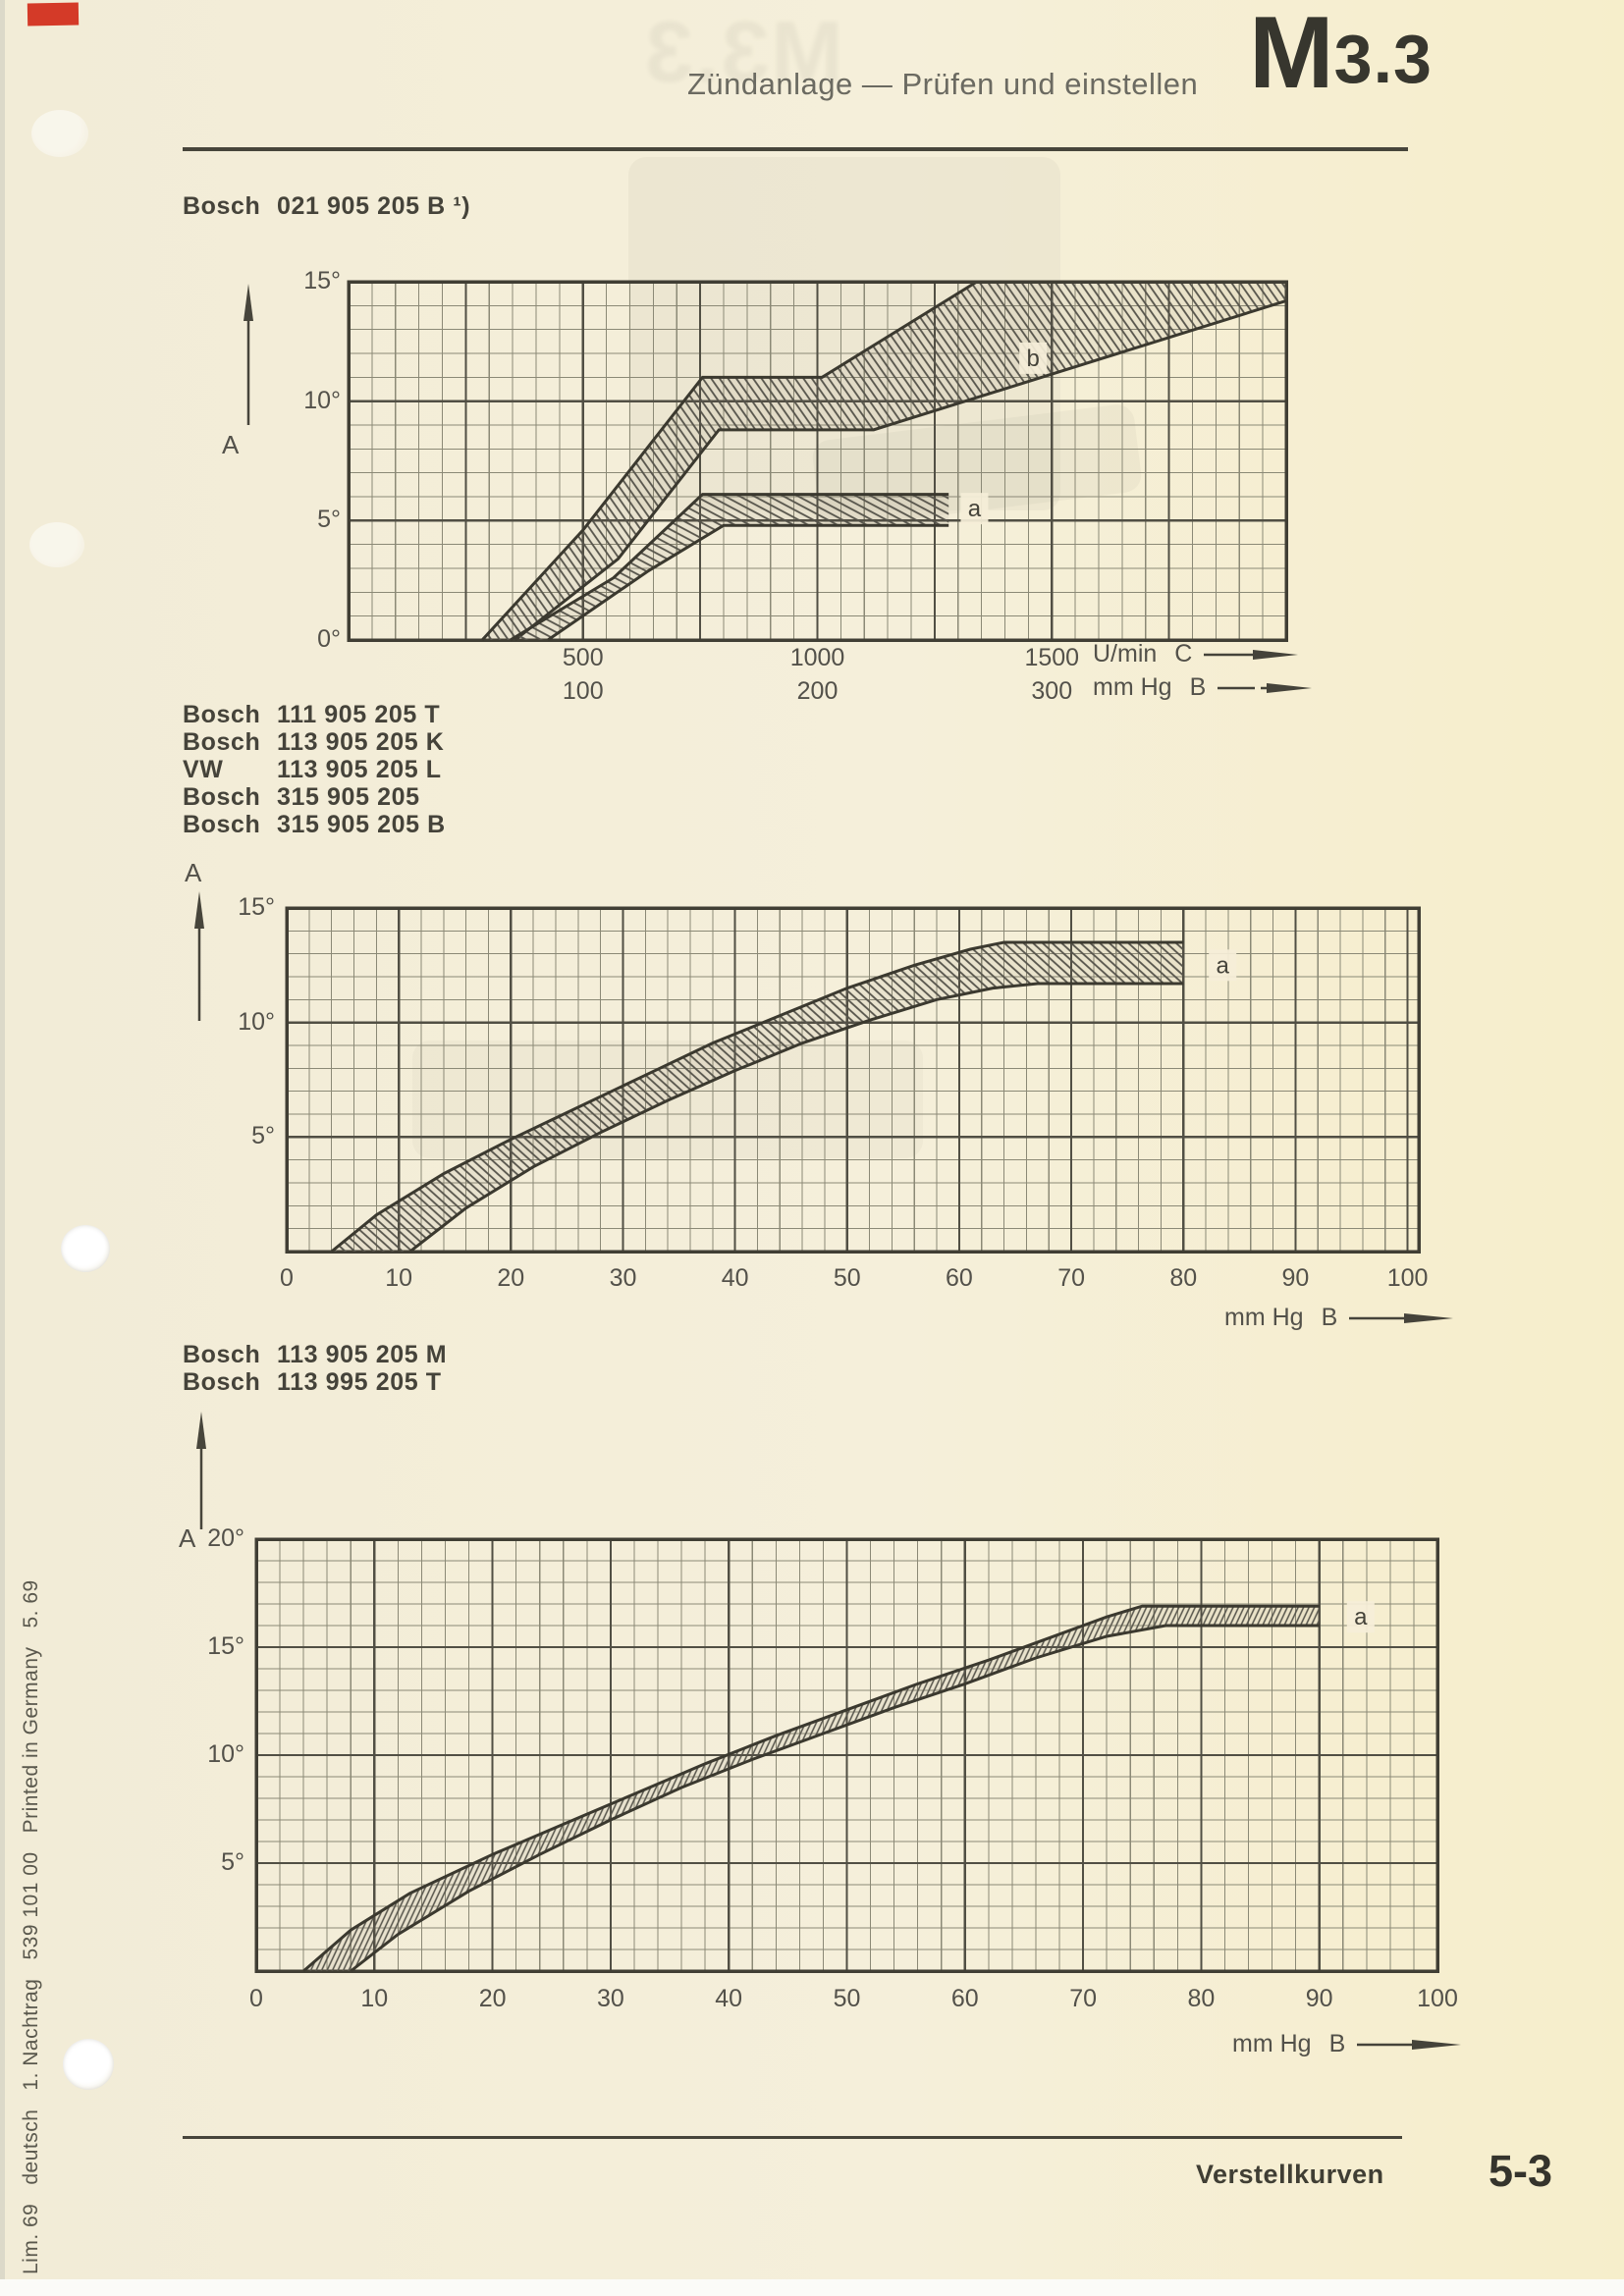 Image resolution: width=1624 pixels, height=2296 pixels. Describe the element at coordinates (1347, 2044) in the screenshot. I see `chart3-x-legend: mm Hg B` at that location.